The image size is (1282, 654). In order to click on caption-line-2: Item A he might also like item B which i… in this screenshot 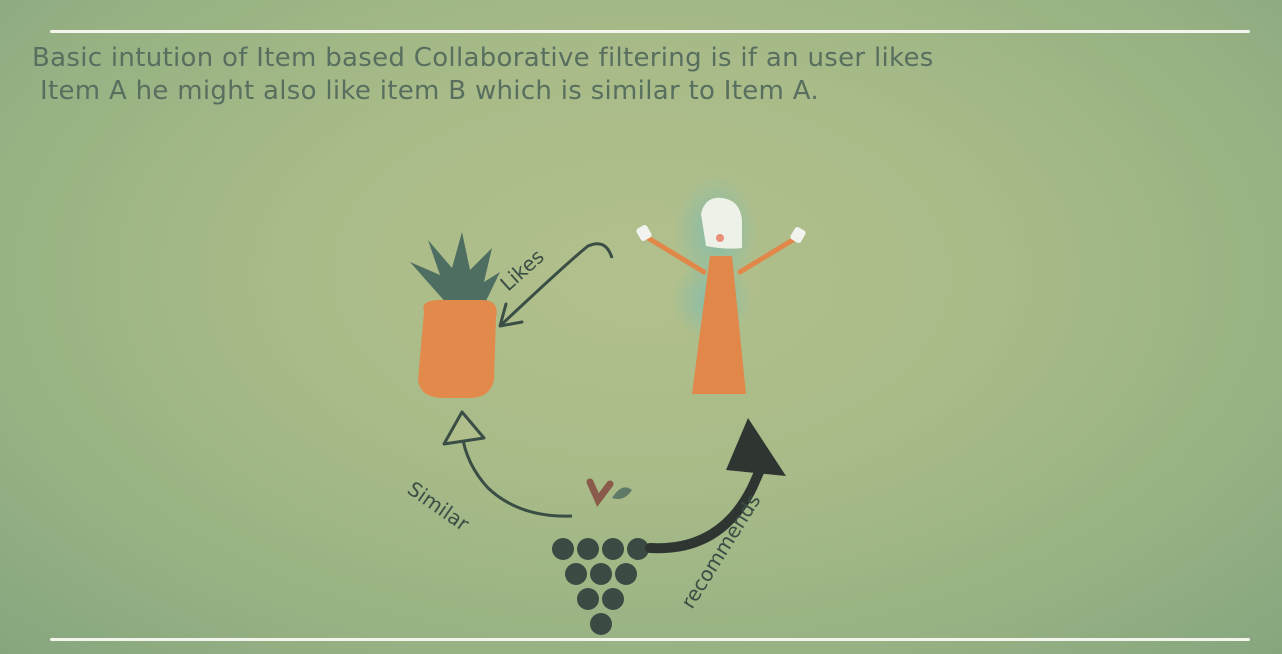, I will do `click(429, 91)`.